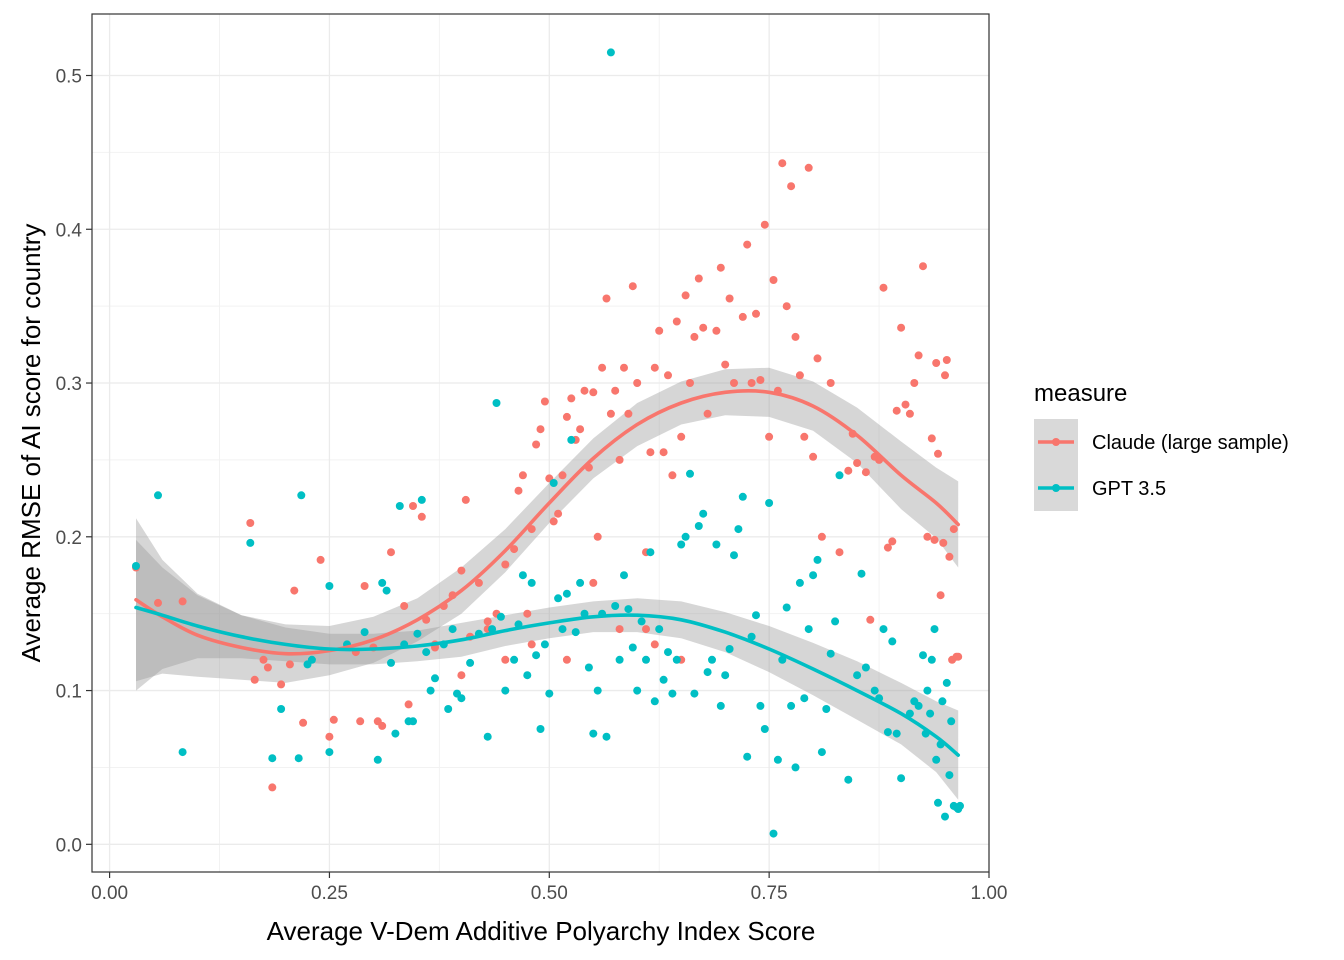 The width and height of the screenshot is (1344, 960). What do you see at coordinates (1190, 443) in the screenshot?
I see `legend-label-claude: Claude (large sample)` at bounding box center [1190, 443].